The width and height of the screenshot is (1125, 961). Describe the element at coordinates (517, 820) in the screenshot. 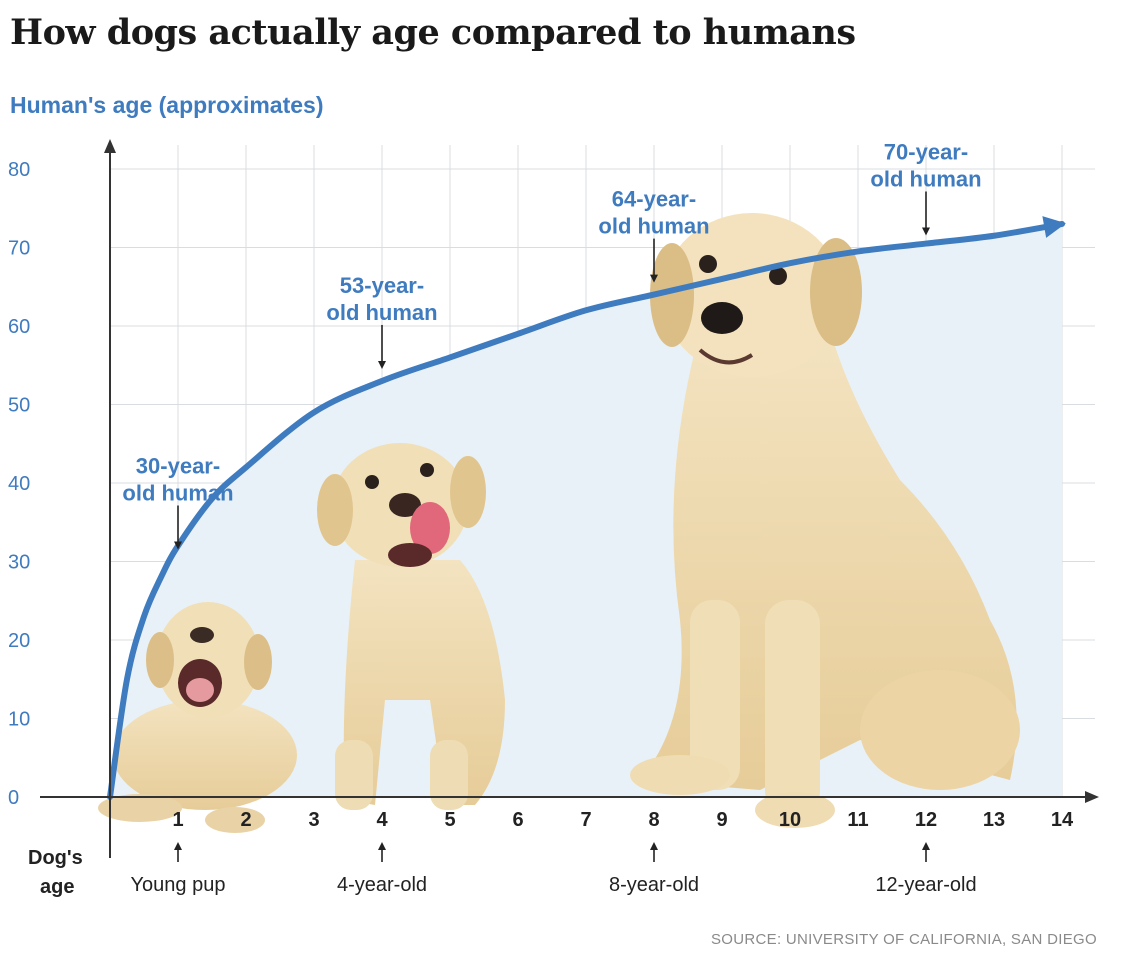

I see `x-tick-label: 6` at that location.